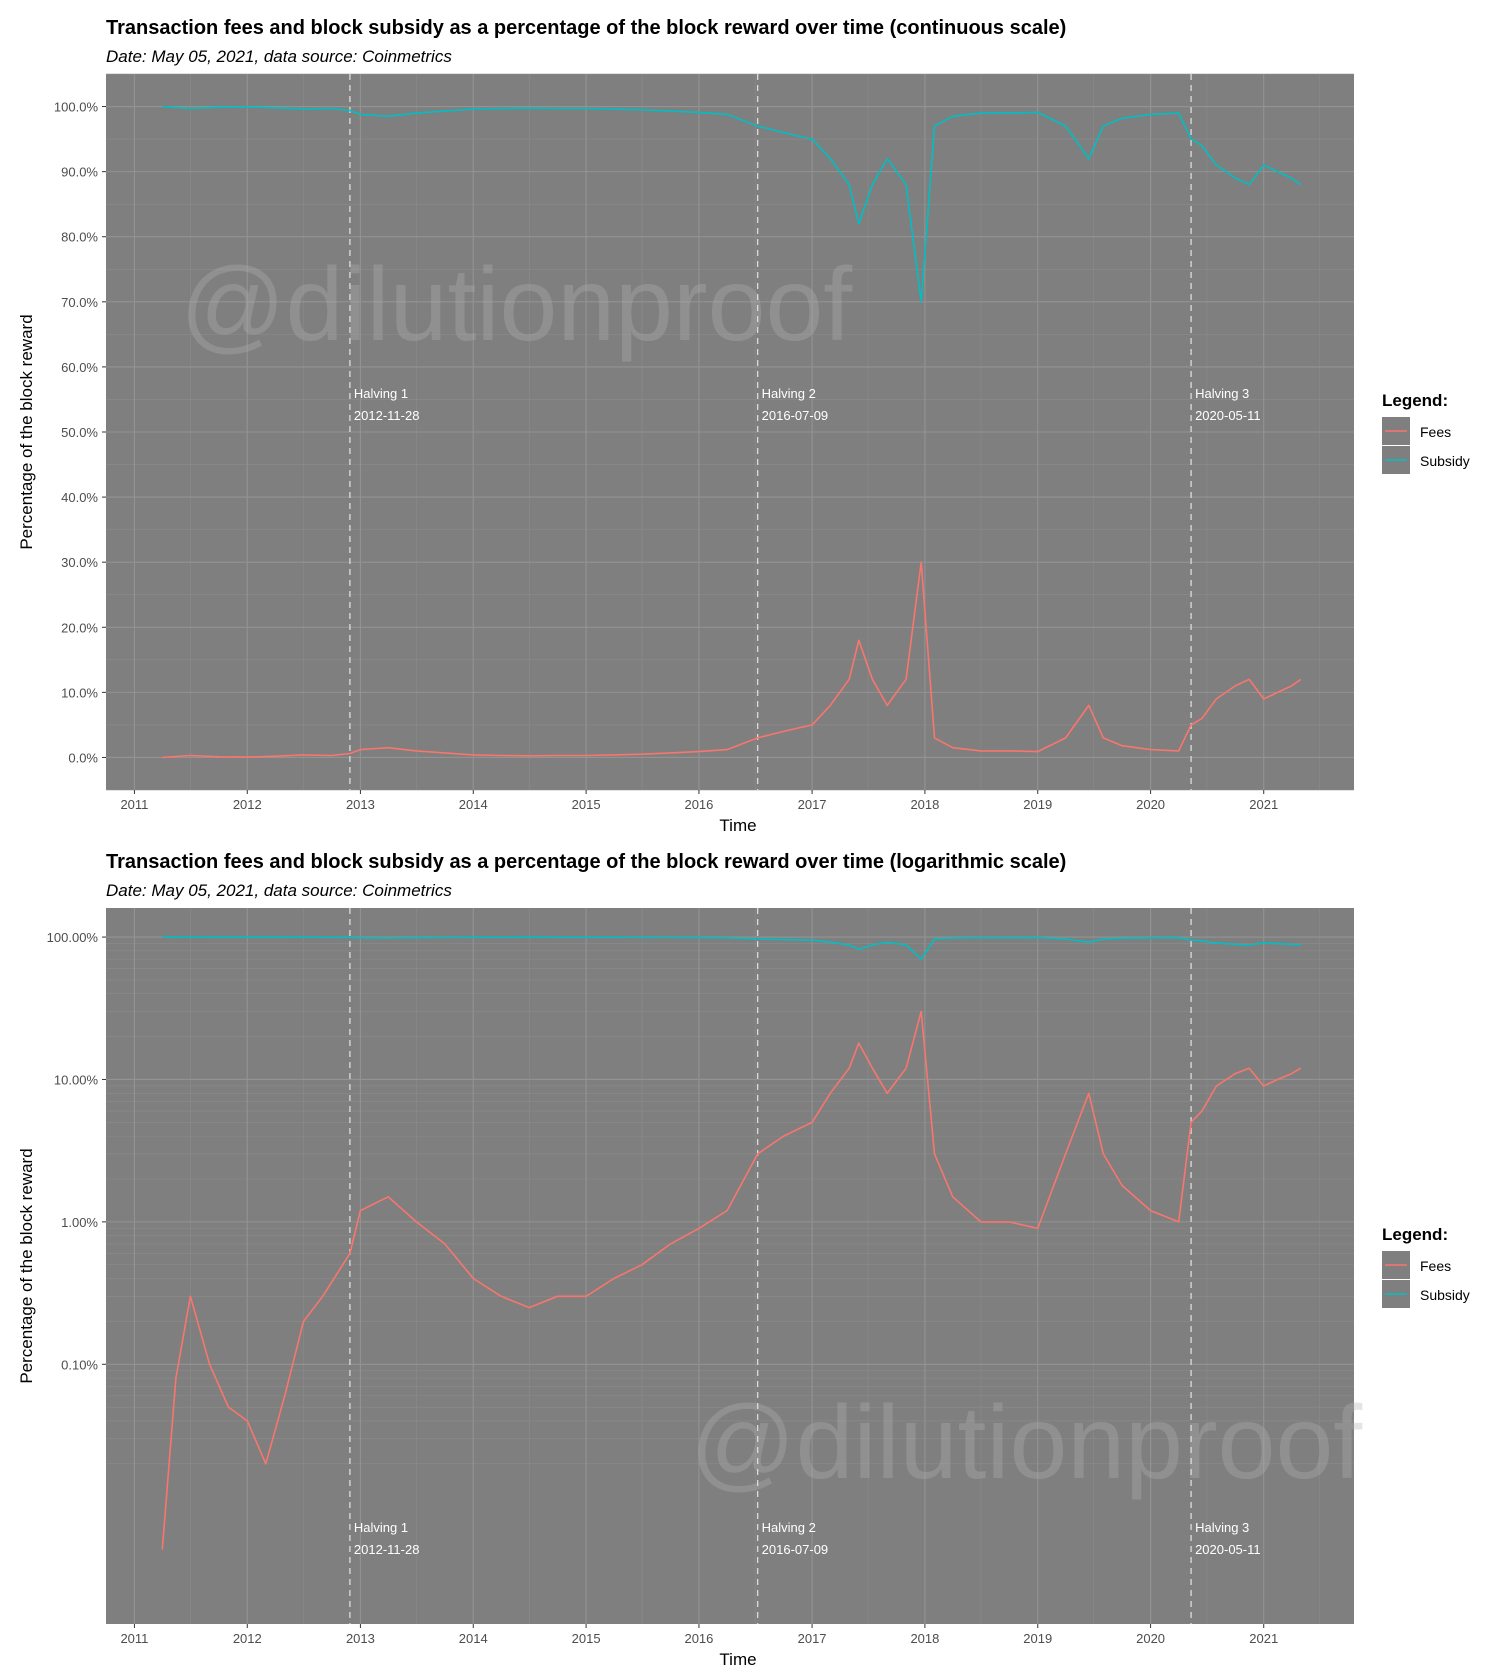  What do you see at coordinates (79, 367) in the screenshot?
I see `y-tick-label: 60.0%` at bounding box center [79, 367].